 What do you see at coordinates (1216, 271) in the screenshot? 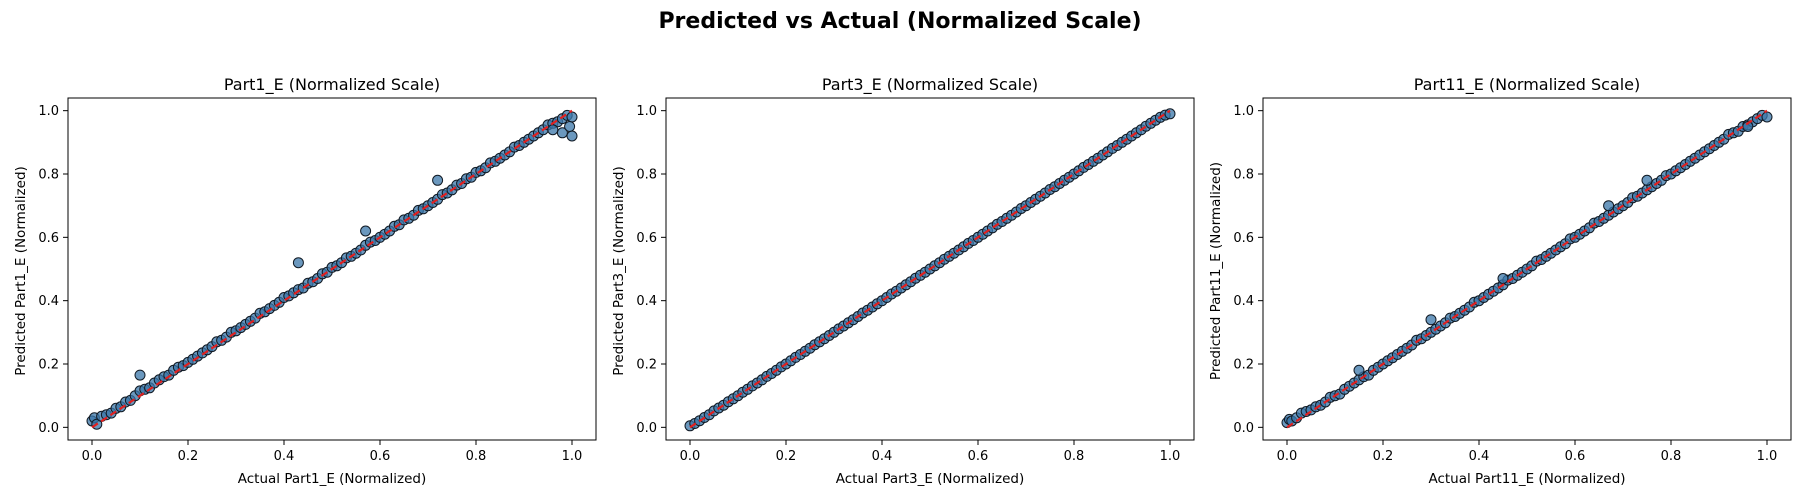
I see `y-axis-label: Predicted Part11_E (Normalized)` at bounding box center [1216, 271].